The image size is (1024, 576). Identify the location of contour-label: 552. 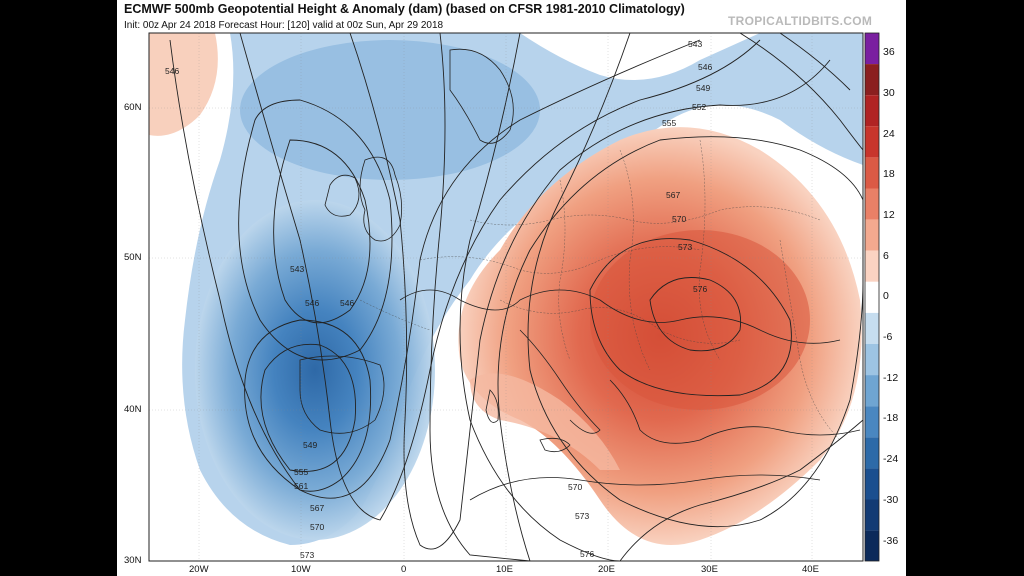
(699, 107).